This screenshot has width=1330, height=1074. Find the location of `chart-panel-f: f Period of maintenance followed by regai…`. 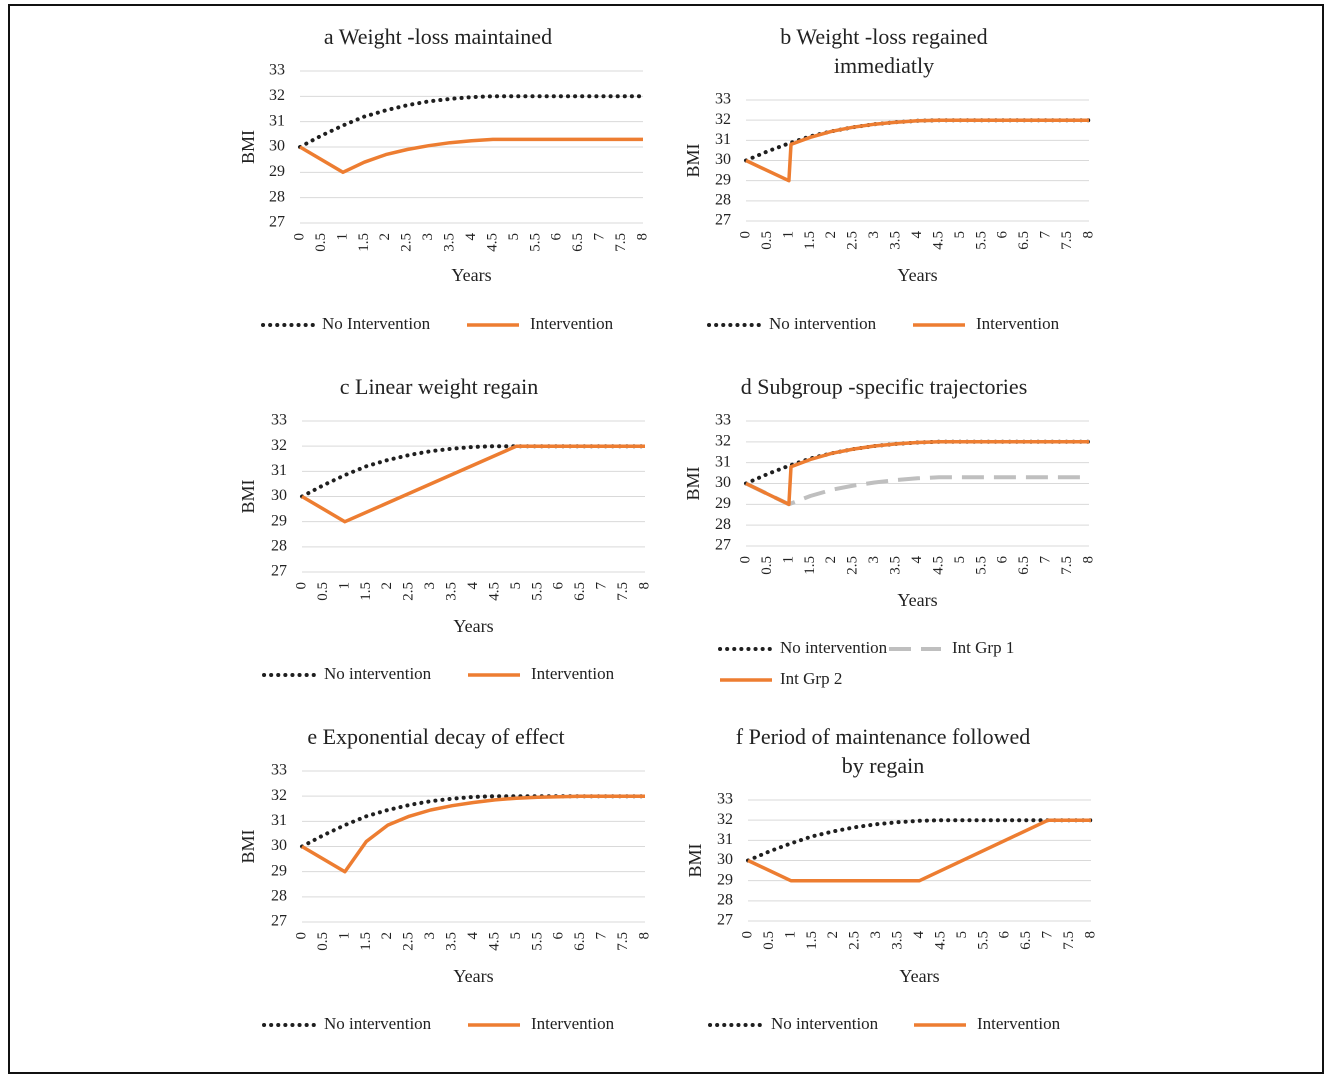

chart-panel-f: f Period of maintenance followed by regai… is located at coordinates (891, 878).